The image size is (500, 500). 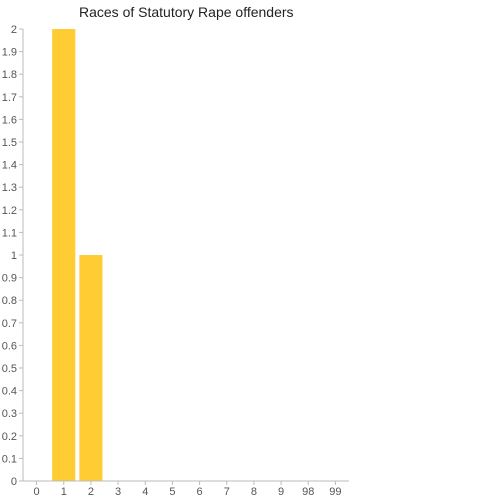 I want to click on x-tick-label: 99, so click(x=335, y=492).